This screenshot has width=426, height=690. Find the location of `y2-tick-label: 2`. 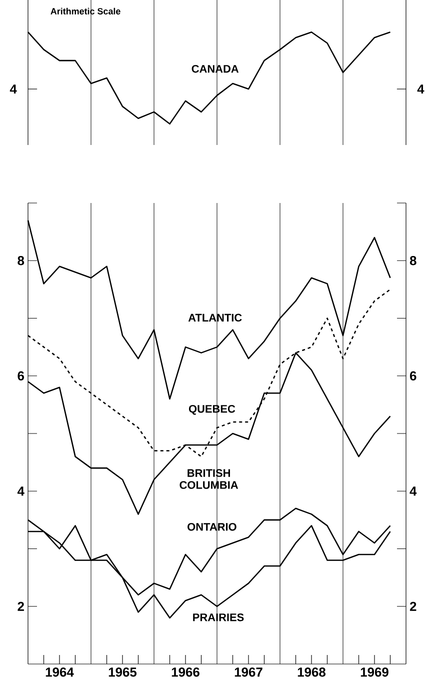

y2-tick-label: 2 is located at coordinates (413, 606).